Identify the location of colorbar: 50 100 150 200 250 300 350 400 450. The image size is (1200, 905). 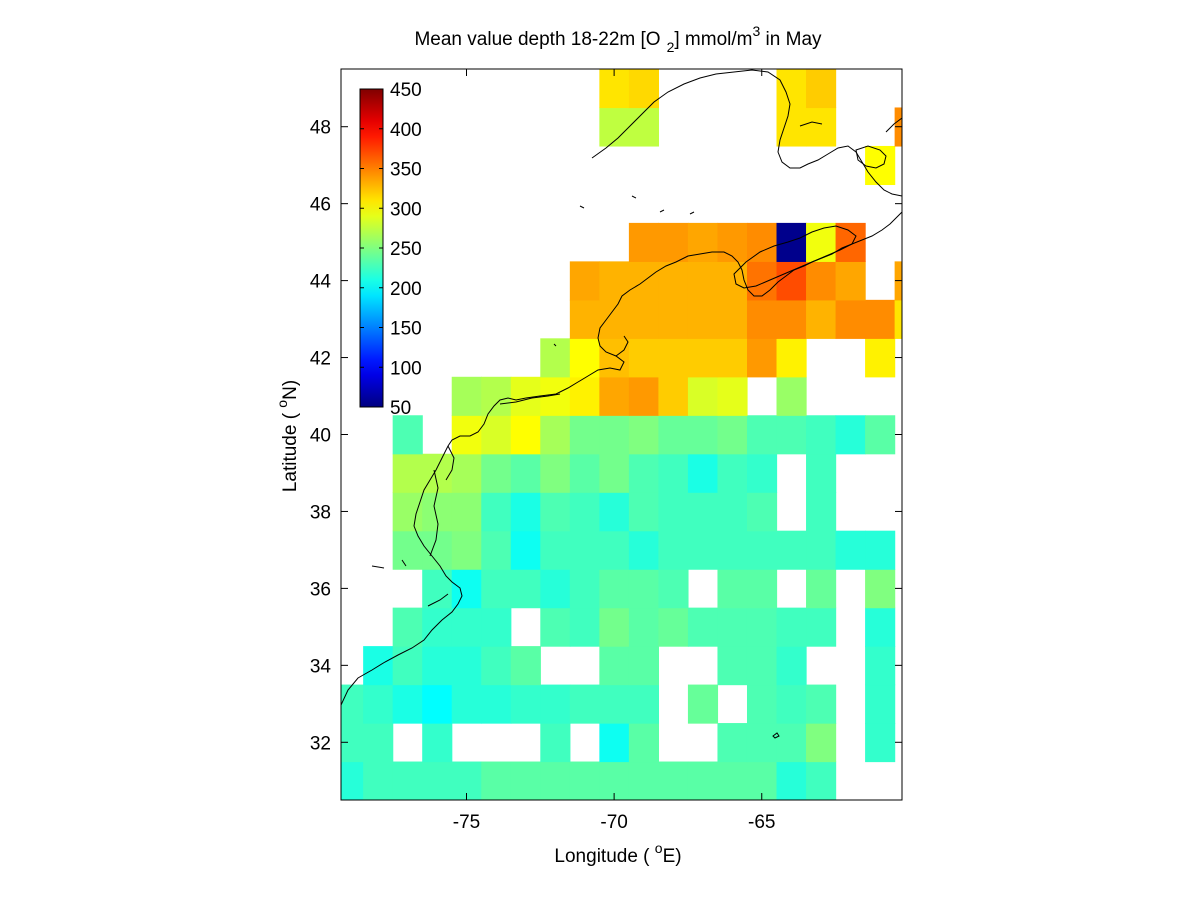
(390, 249).